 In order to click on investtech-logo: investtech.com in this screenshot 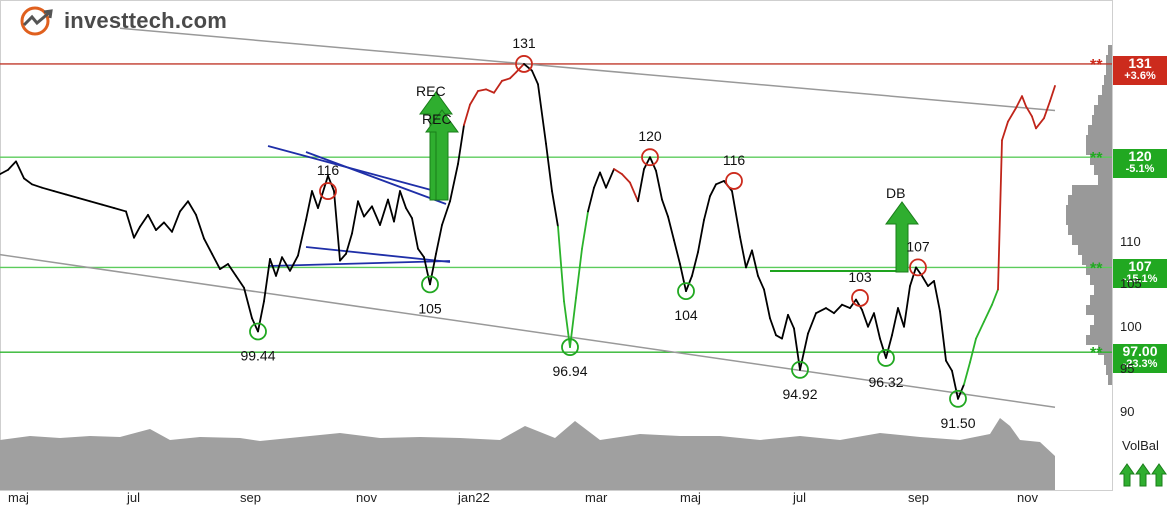, I will do `click(123, 21)`.